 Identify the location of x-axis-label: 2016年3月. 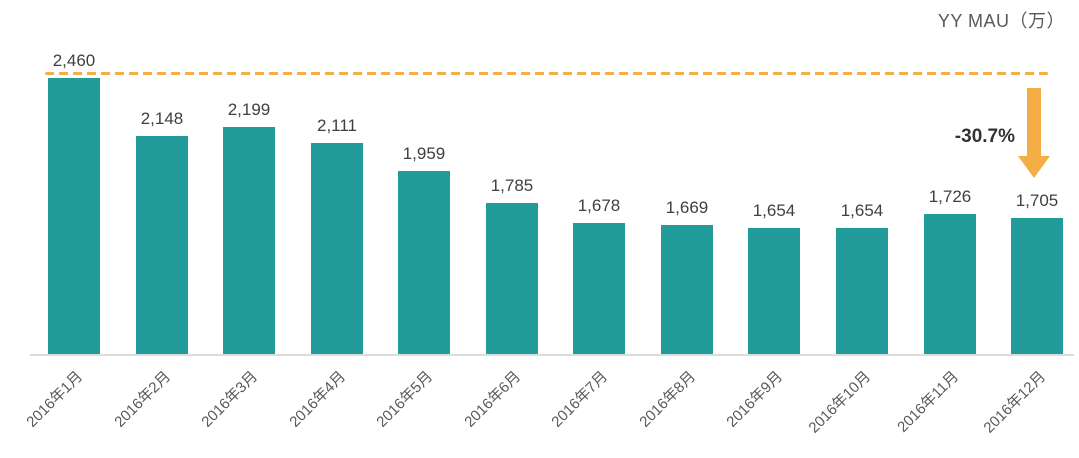
(230, 399).